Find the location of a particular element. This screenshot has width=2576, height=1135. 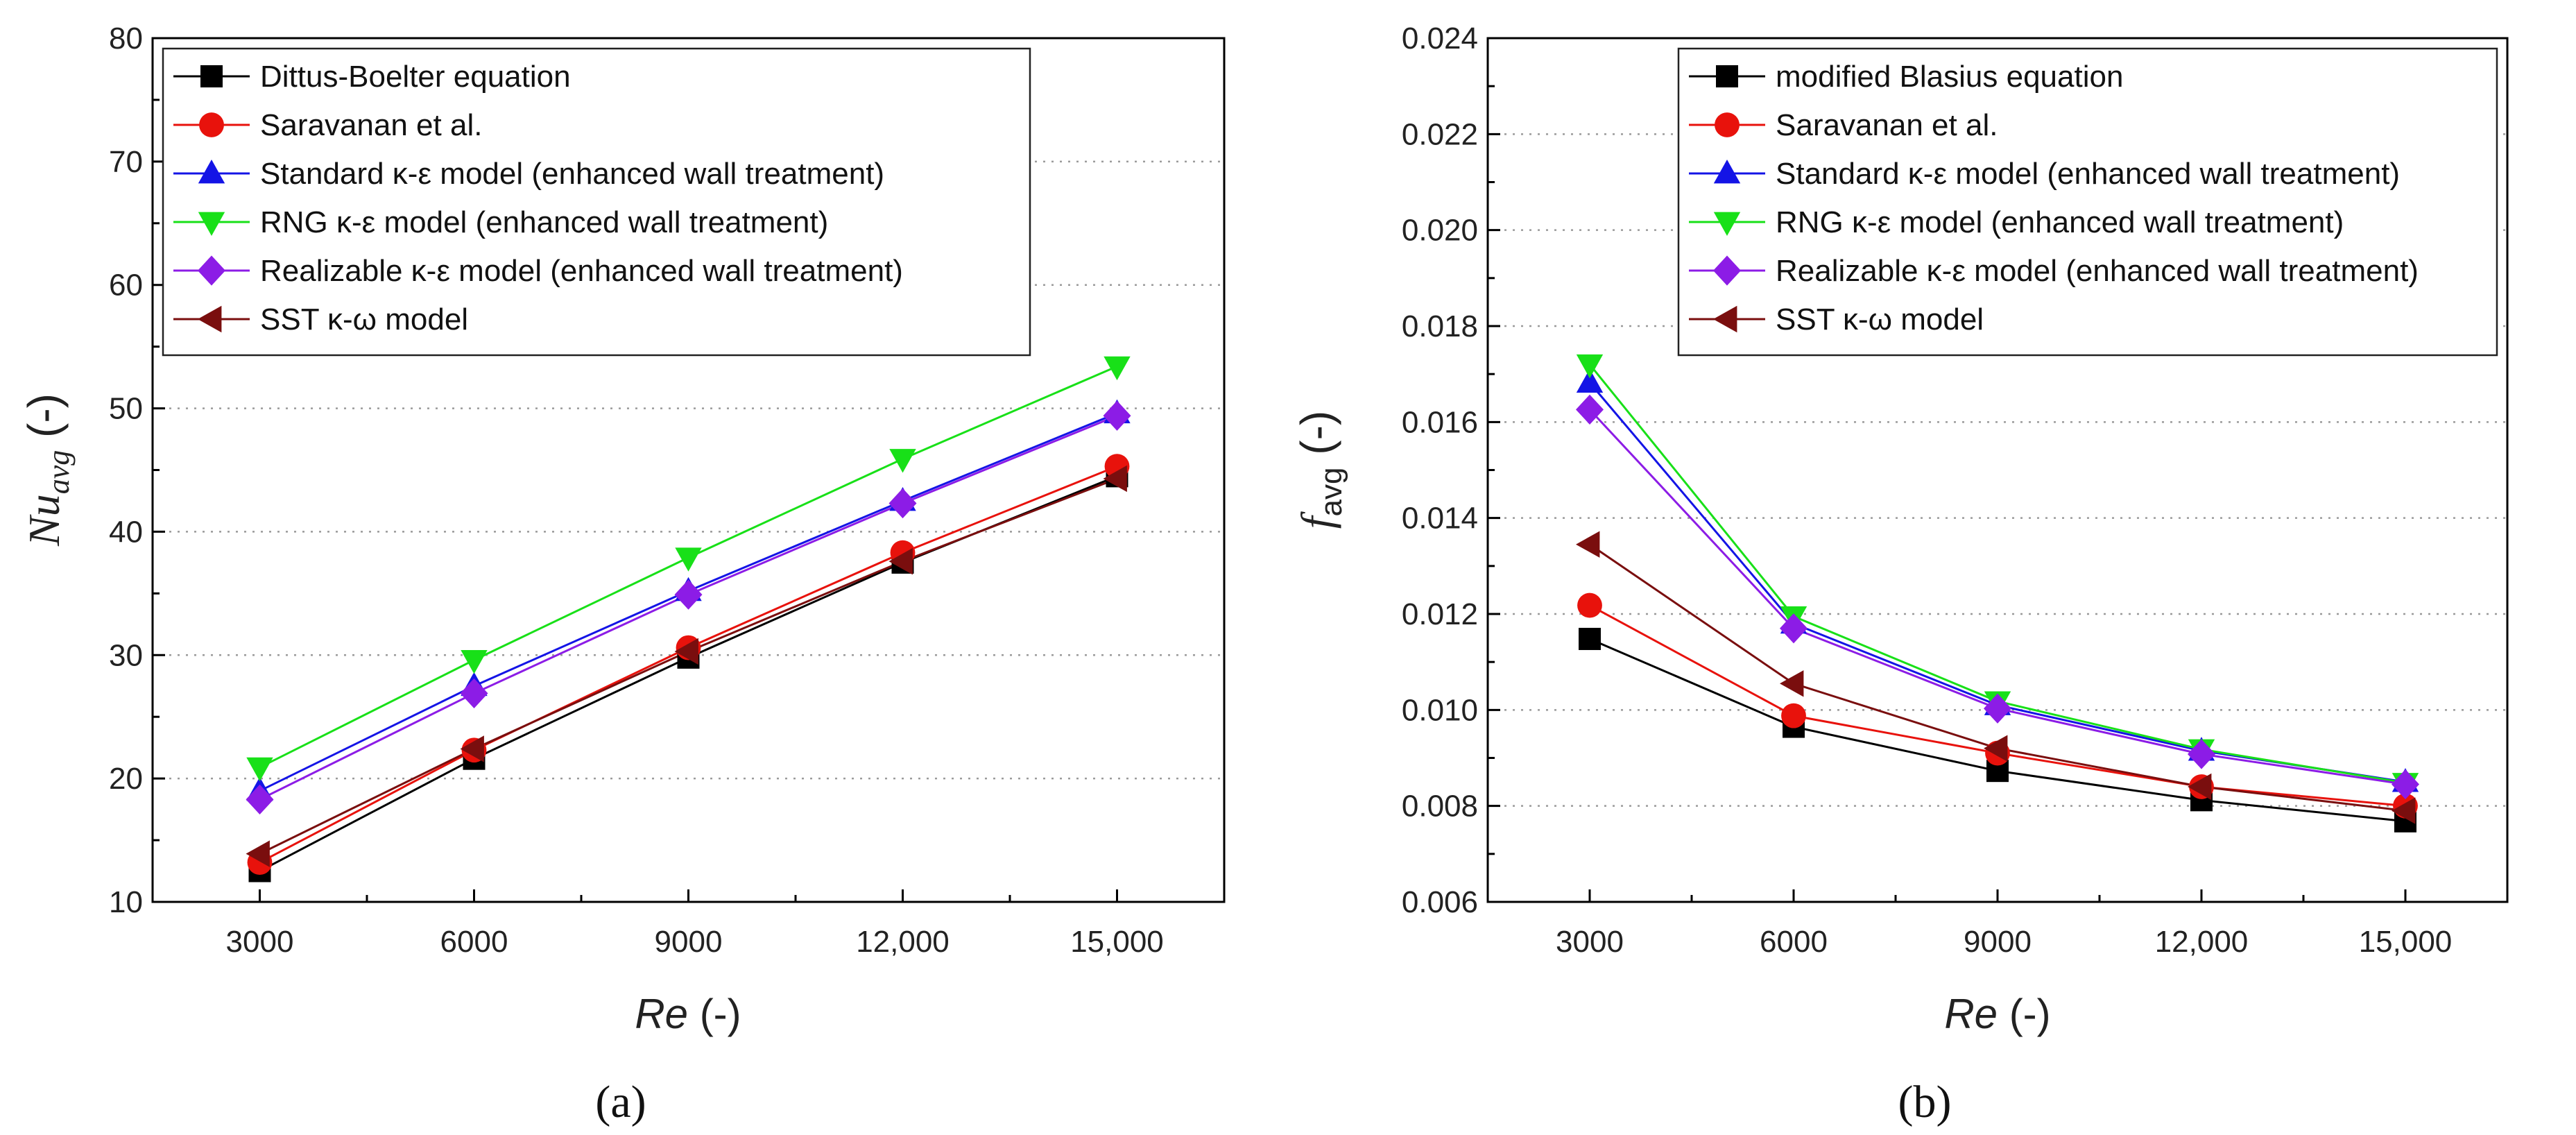

y-tick-label-b: 0.006 is located at coordinates (1440, 902).